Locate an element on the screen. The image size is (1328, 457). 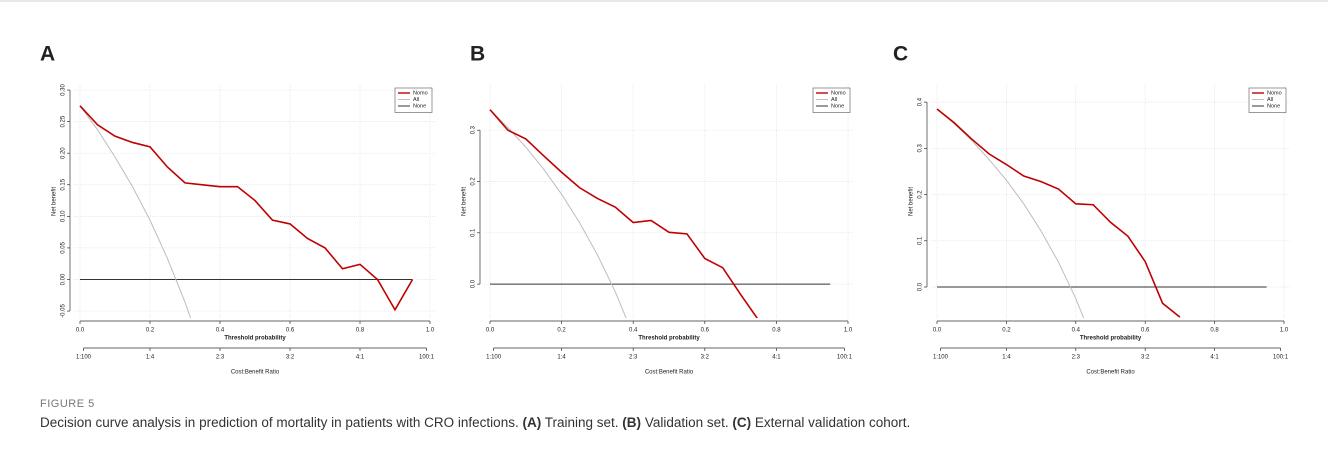
panel-label: A is located at coordinates (47, 54).